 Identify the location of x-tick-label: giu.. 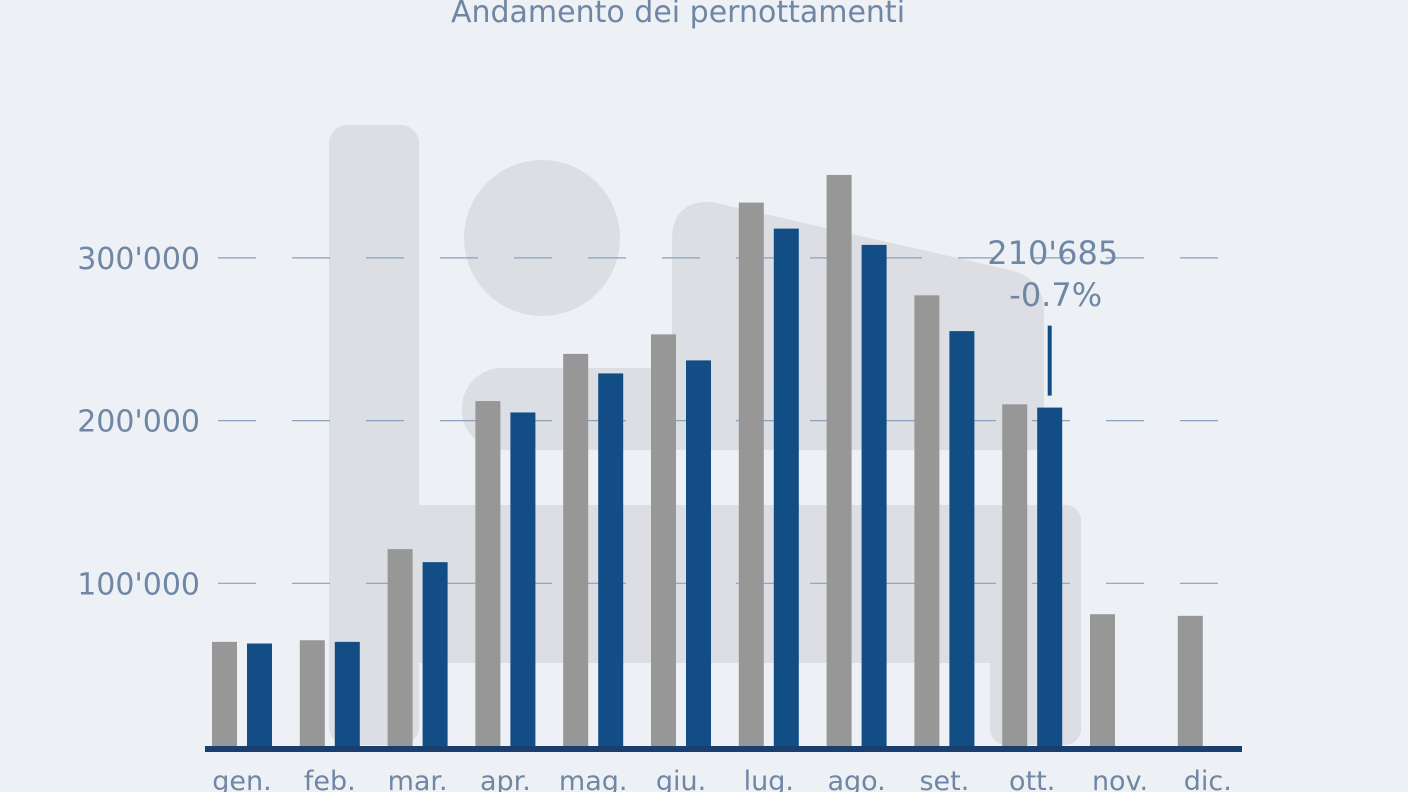
(681, 779).